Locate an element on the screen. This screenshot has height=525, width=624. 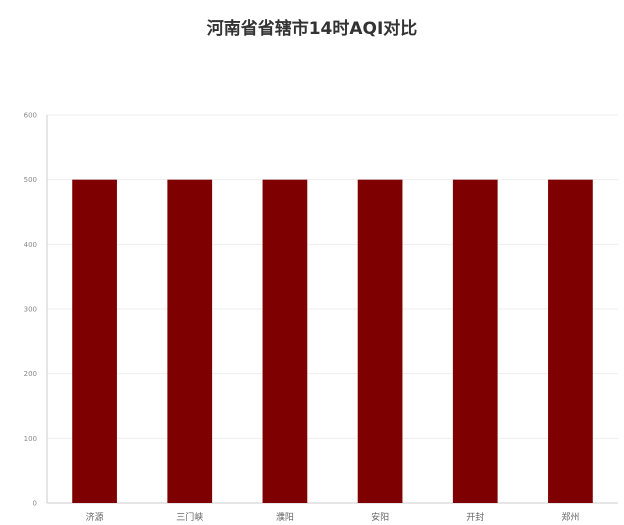
x-tick-label: 济源 is located at coordinates (95, 517).